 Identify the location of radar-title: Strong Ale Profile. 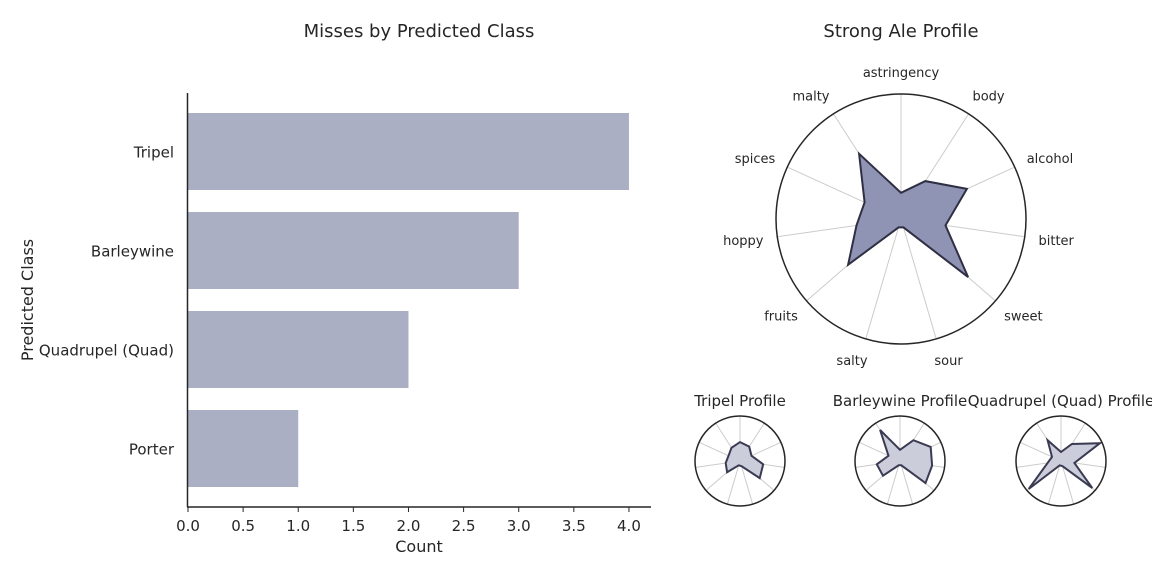
(900, 31).